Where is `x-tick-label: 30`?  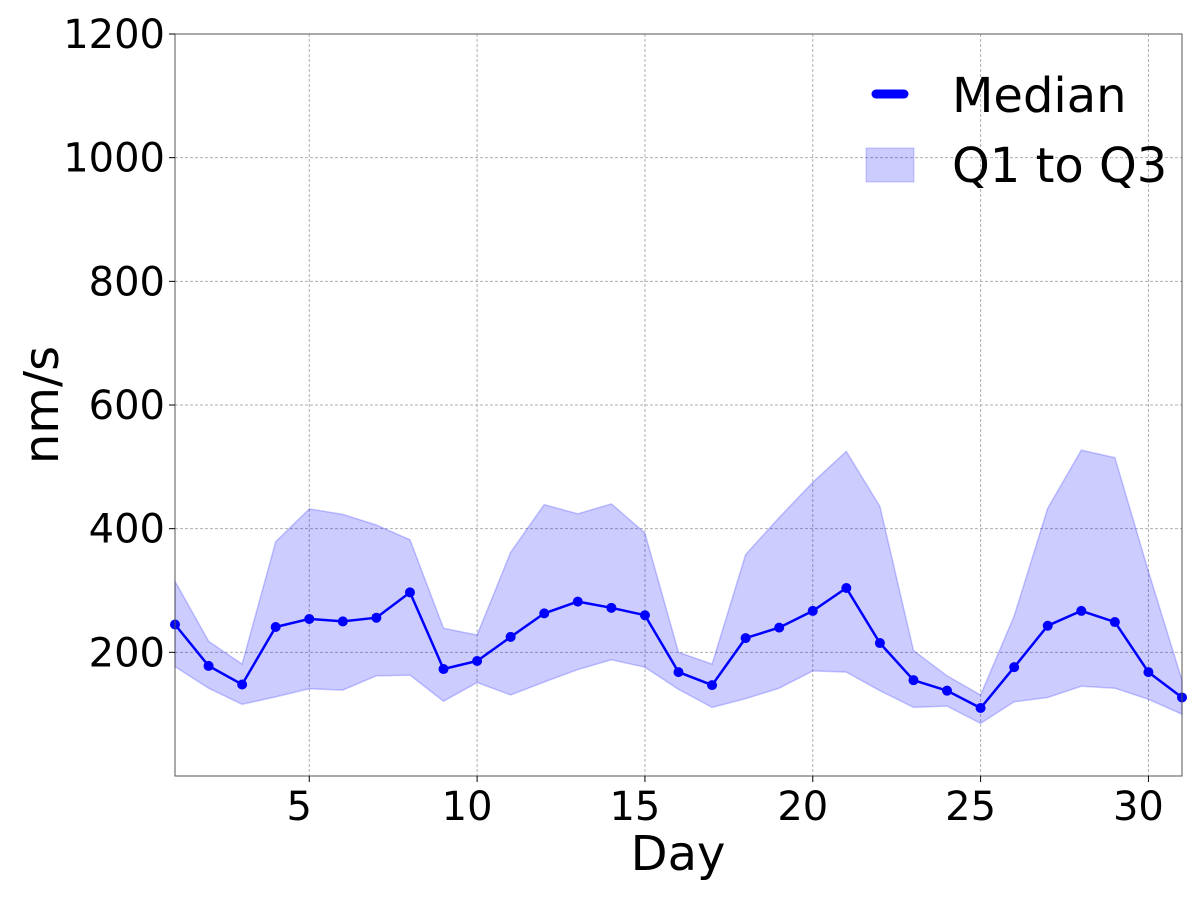
x-tick-label: 30 is located at coordinates (1138, 807).